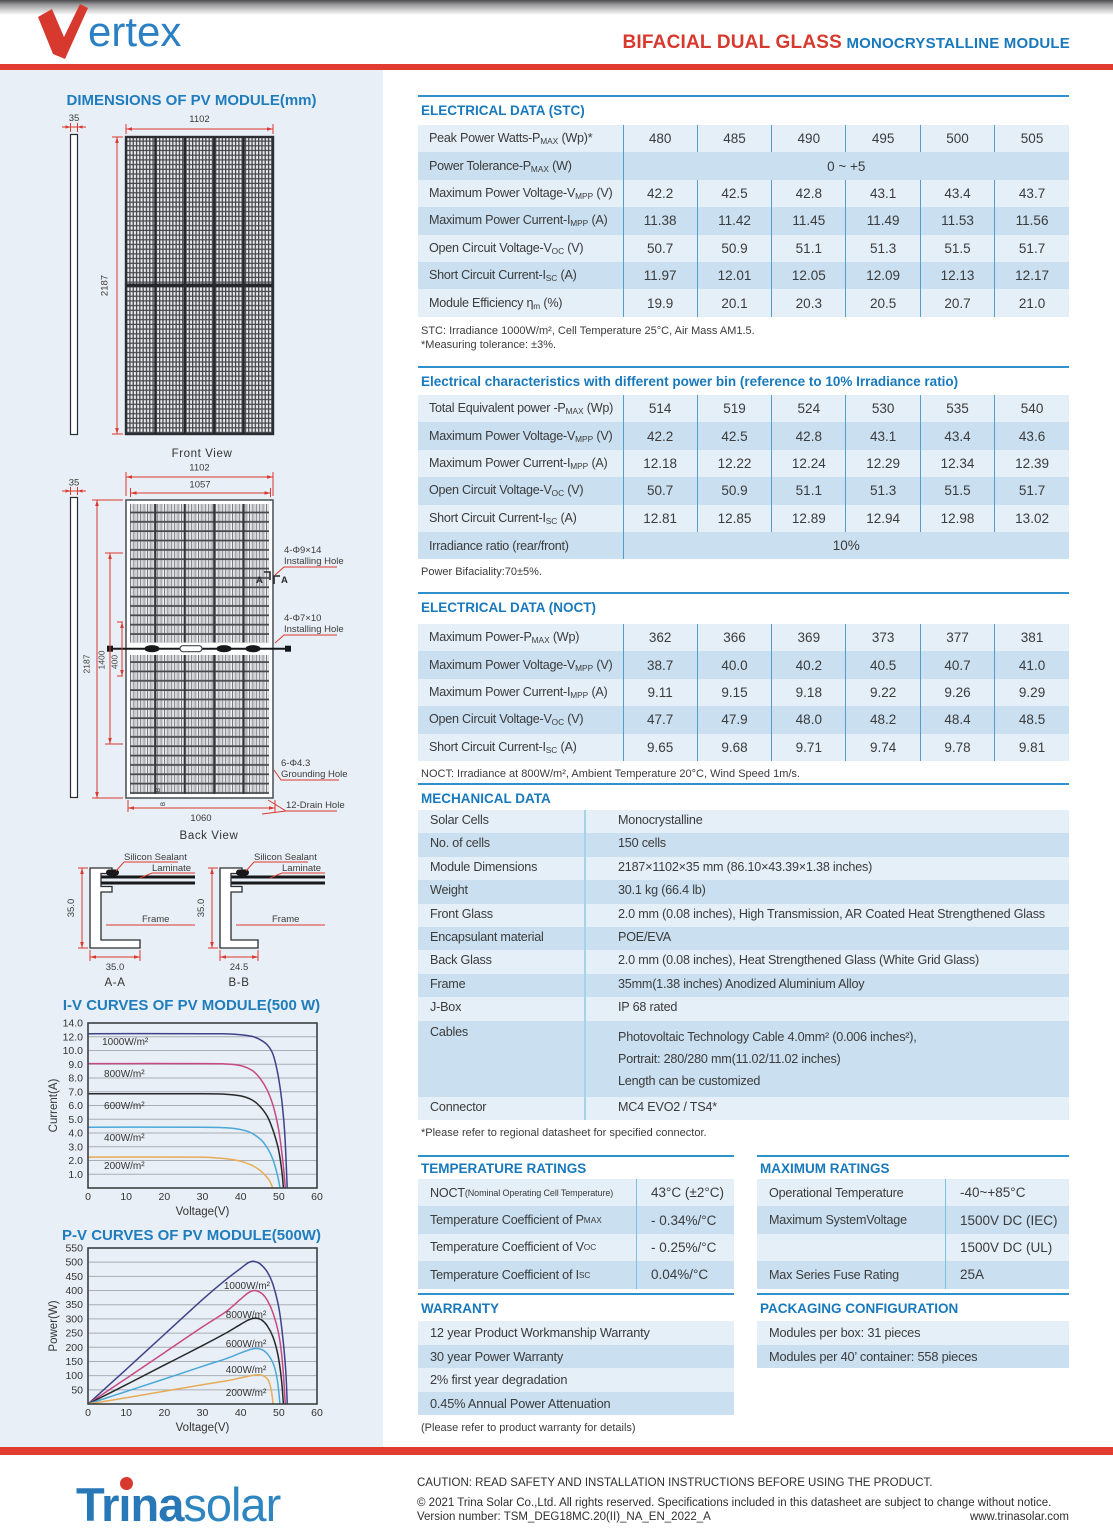  What do you see at coordinates (510, 1274) in the screenshot?
I see `row-label: Temperature Coefficient of I SC` at bounding box center [510, 1274].